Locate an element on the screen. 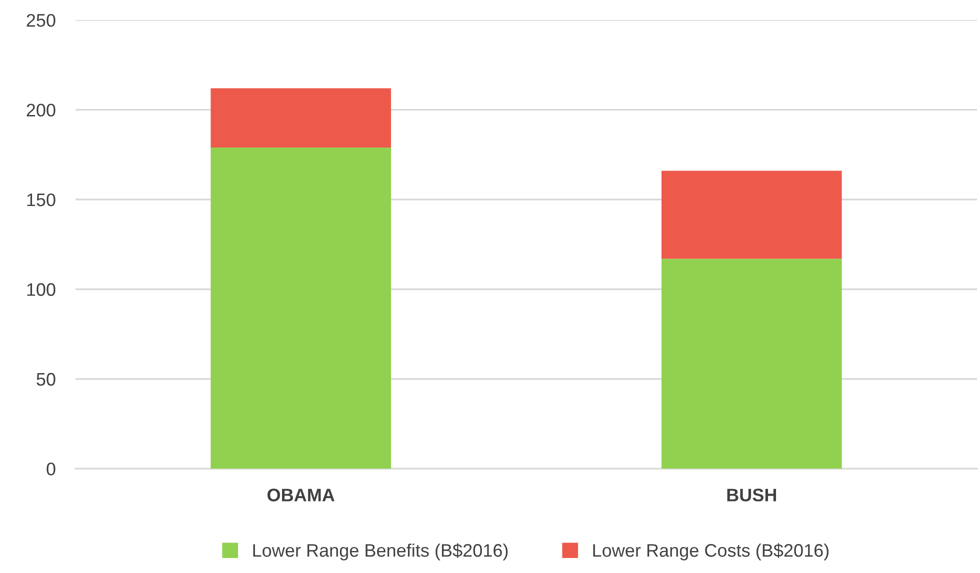  legend-label: Lower Range Benefits (B$2016) is located at coordinates (380, 551).